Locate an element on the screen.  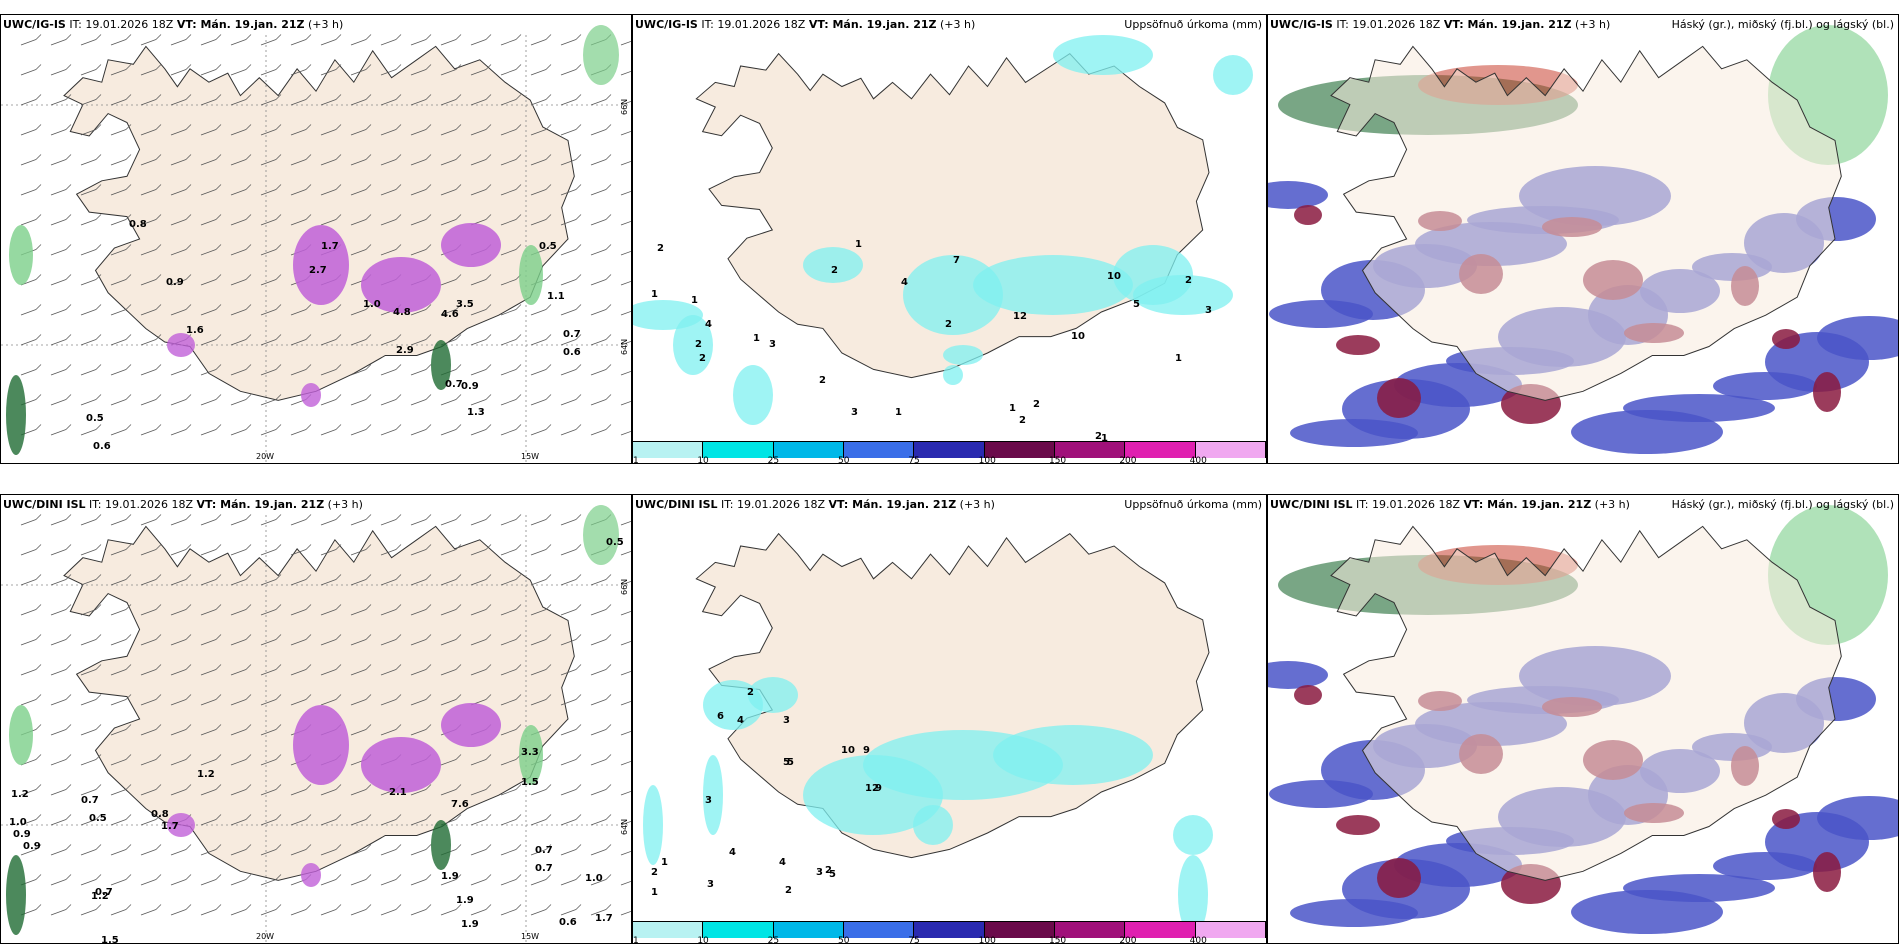
value-label: 1.0 is located at coordinates (18, 822).